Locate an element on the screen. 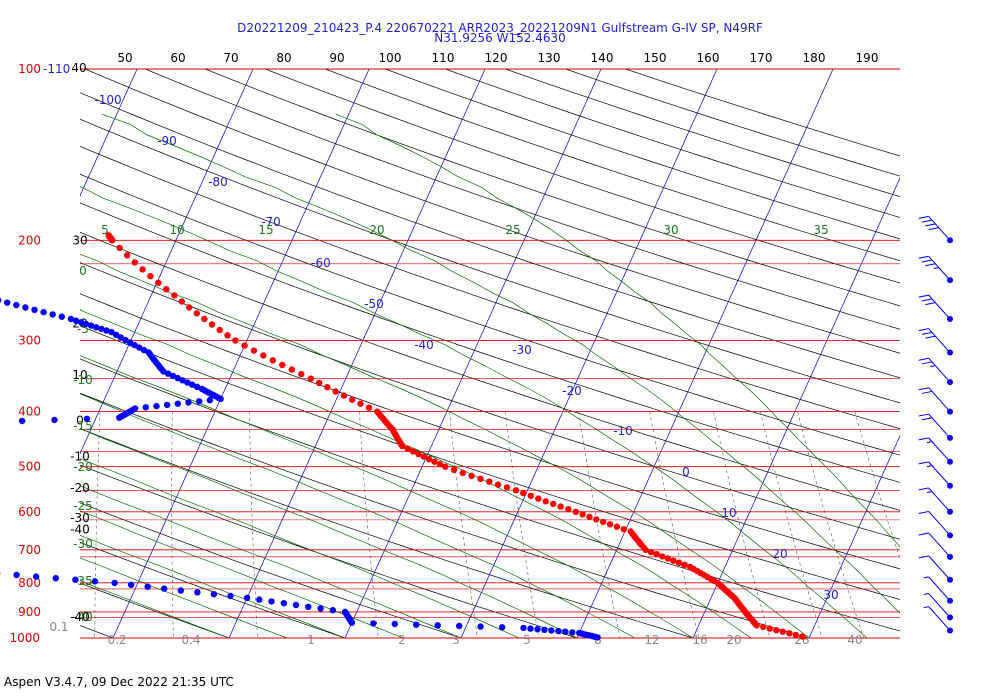  fahrenheit-tick-label: 80 is located at coordinates (283, 58).